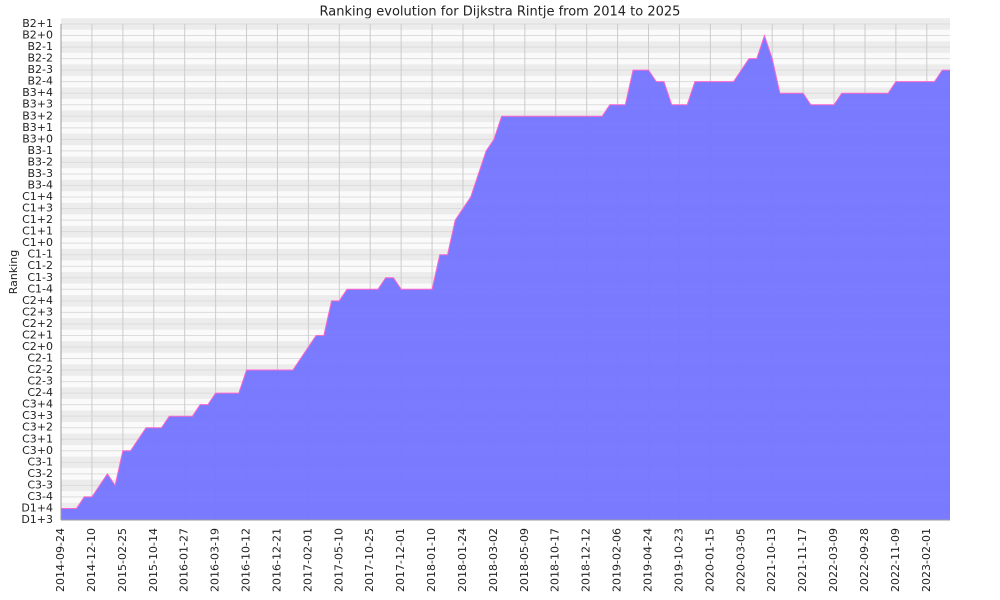 The height and width of the screenshot is (600, 1000). What do you see at coordinates (40, 161) in the screenshot?
I see `y-tick-label: B3-2` at bounding box center [40, 161].